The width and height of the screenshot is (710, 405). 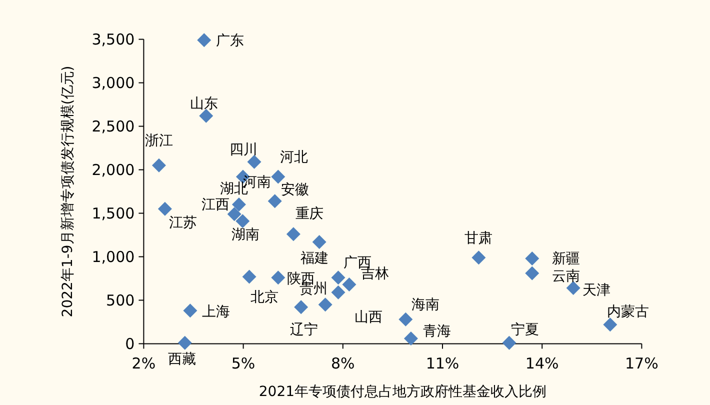 What do you see at coordinates (596, 290) in the screenshot?
I see `annotation: 天津` at bounding box center [596, 290].